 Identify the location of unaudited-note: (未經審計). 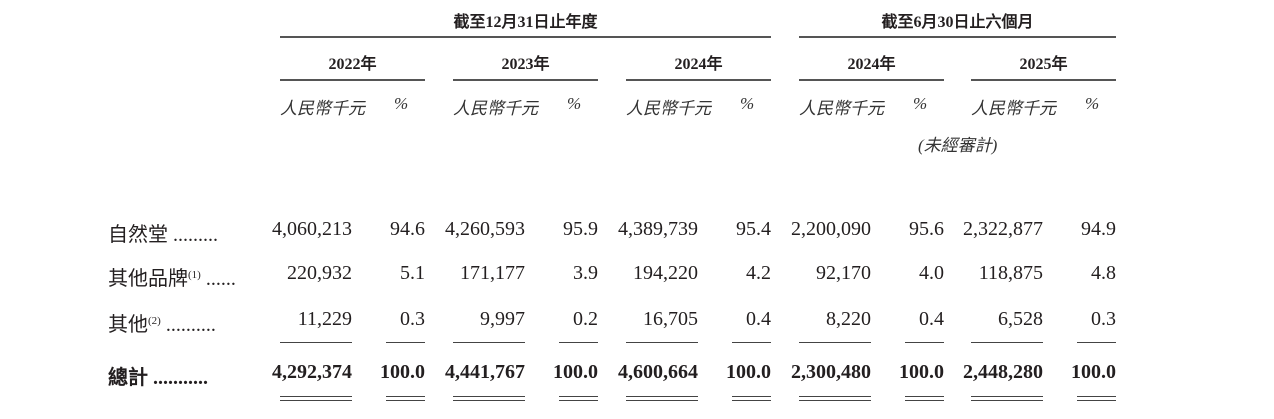
(958, 145).